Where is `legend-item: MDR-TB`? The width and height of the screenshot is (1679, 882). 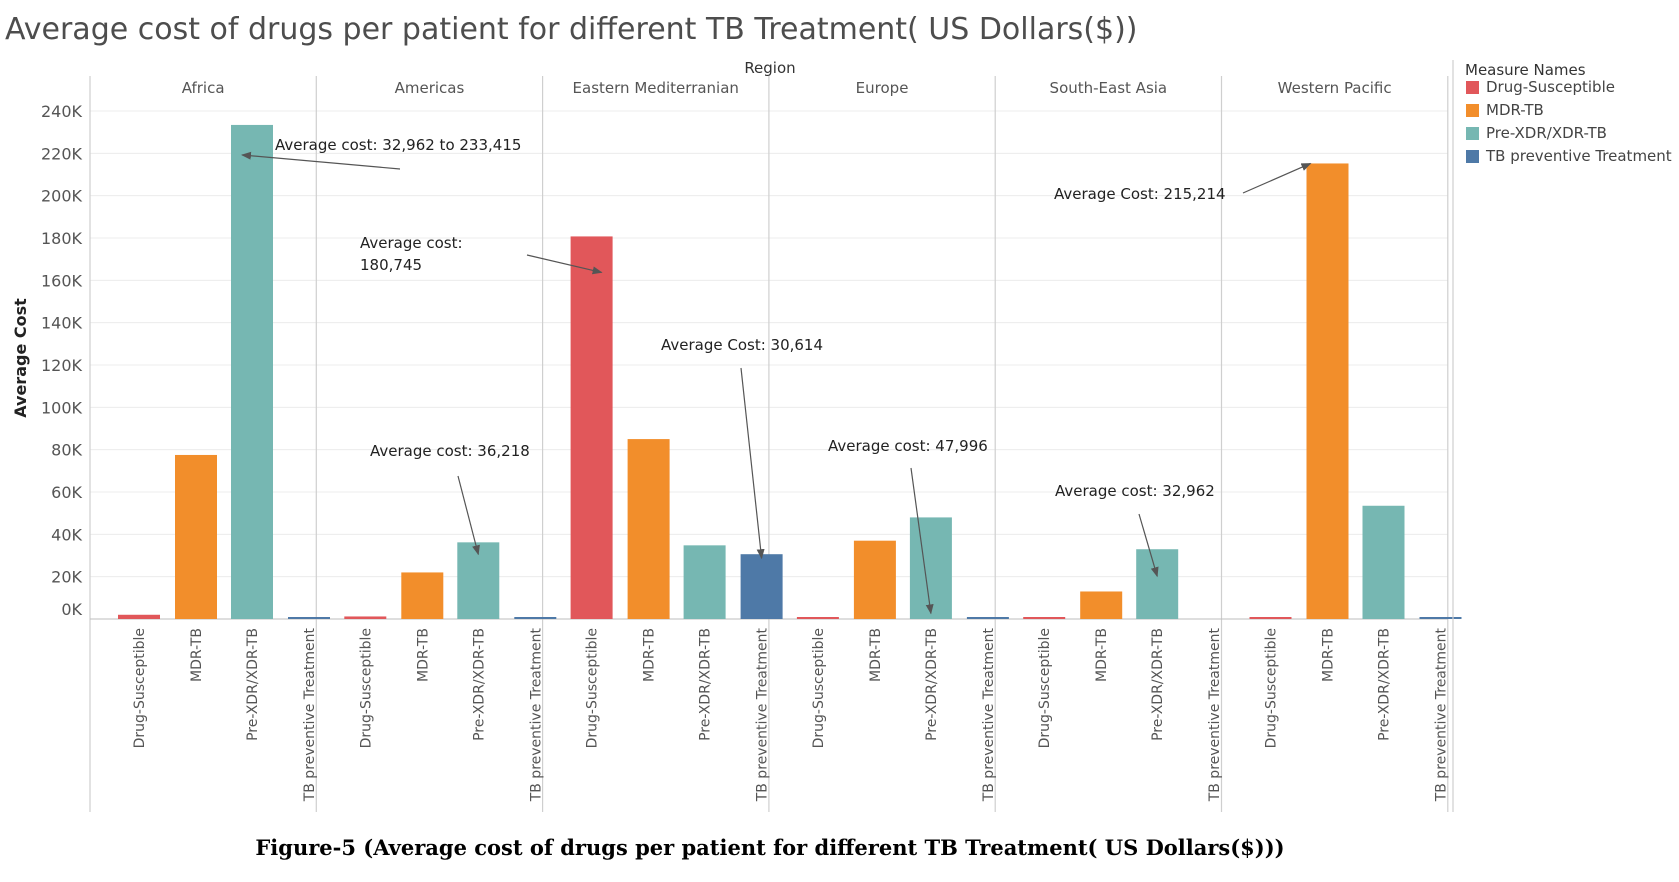 legend-item: MDR-TB is located at coordinates (1505, 110).